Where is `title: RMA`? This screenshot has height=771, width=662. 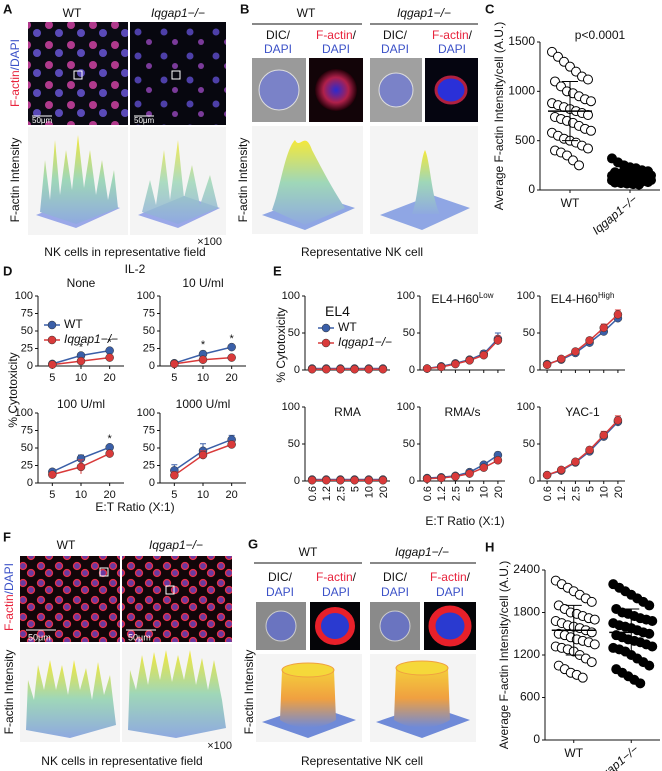 title: RMA is located at coordinates (347, 412).